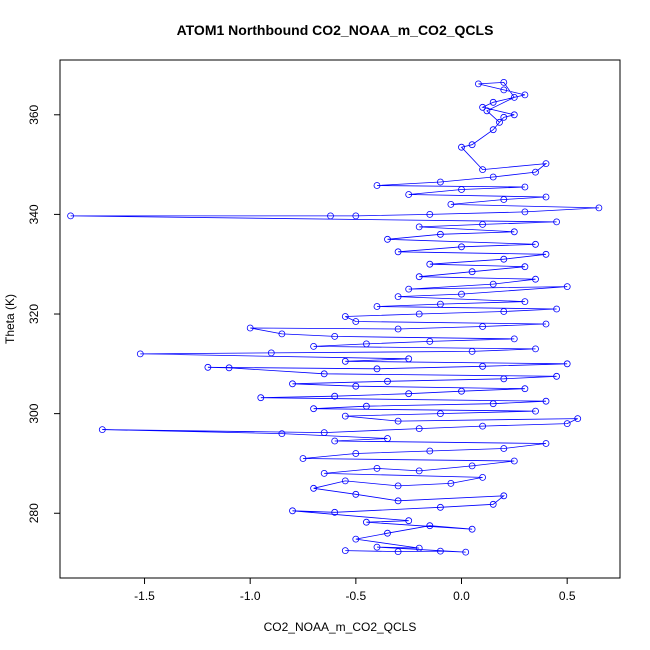 The image size is (650, 650). What do you see at coordinates (335, 30) in the screenshot?
I see `chart-title: ATOM1 Northbound CO2_NOAA_m_CO2_QCLS` at bounding box center [335, 30].